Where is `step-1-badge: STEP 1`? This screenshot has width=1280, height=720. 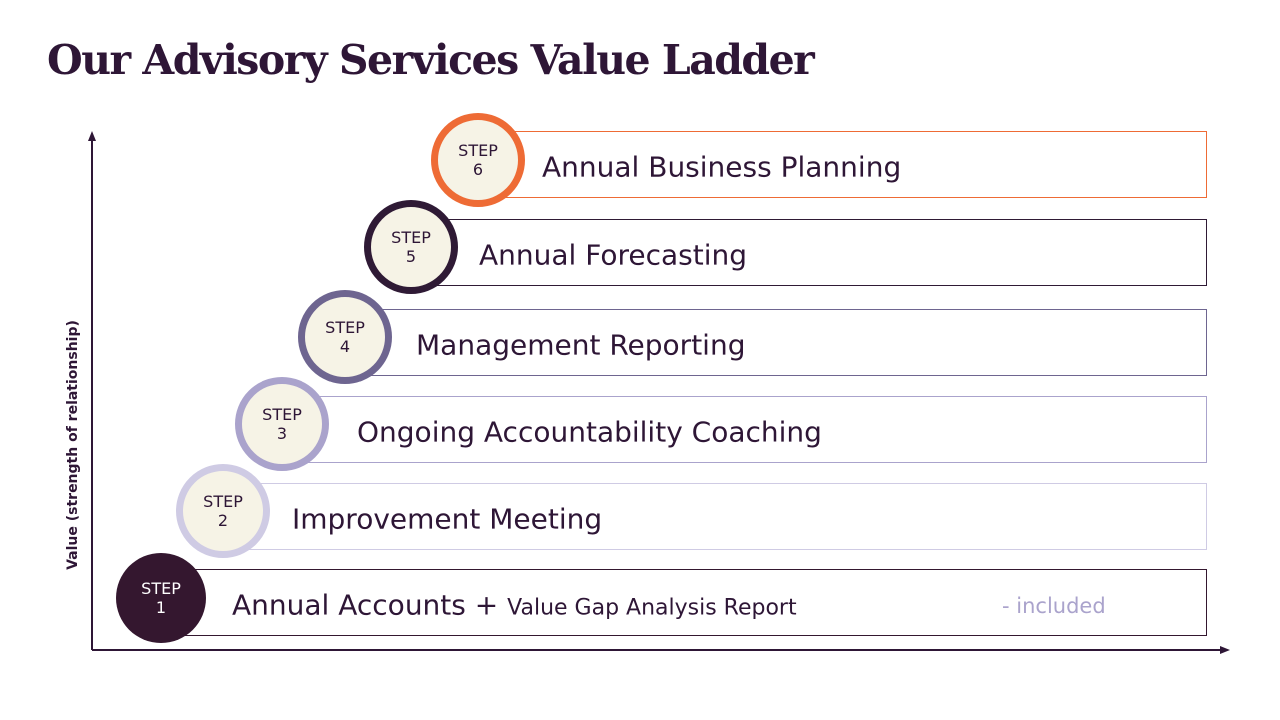
step-1-badge: STEP 1 is located at coordinates (161, 598).